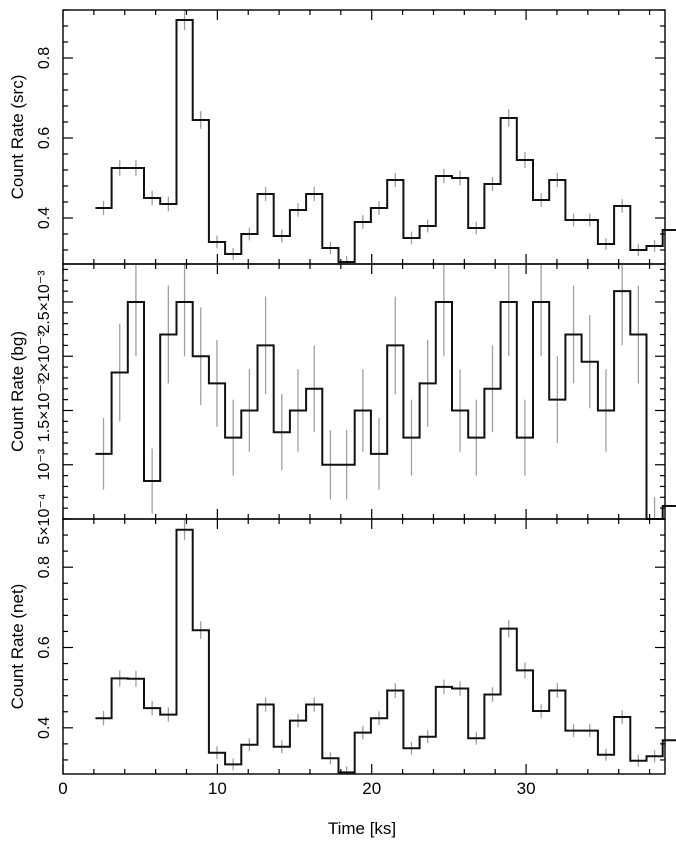  What do you see at coordinates (217, 788) in the screenshot?
I see `x-tick-label: 10` at bounding box center [217, 788].